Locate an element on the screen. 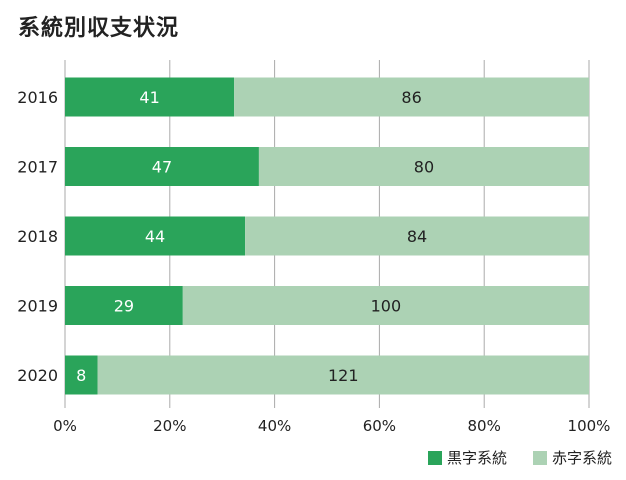  legend-item-red: 赤字系統 is located at coordinates (572, 457).